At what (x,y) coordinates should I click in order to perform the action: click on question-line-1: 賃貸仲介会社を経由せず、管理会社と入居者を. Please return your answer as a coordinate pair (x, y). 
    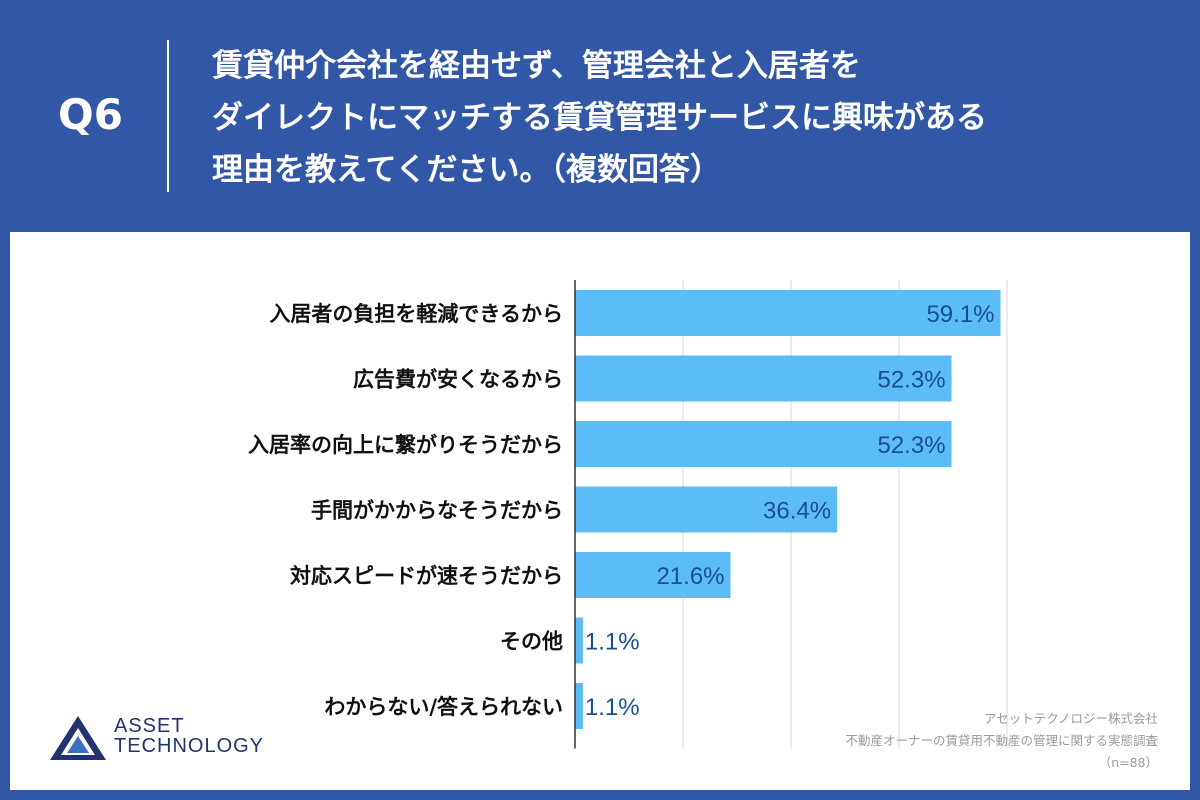
    Looking at the image, I should click on (536, 66).